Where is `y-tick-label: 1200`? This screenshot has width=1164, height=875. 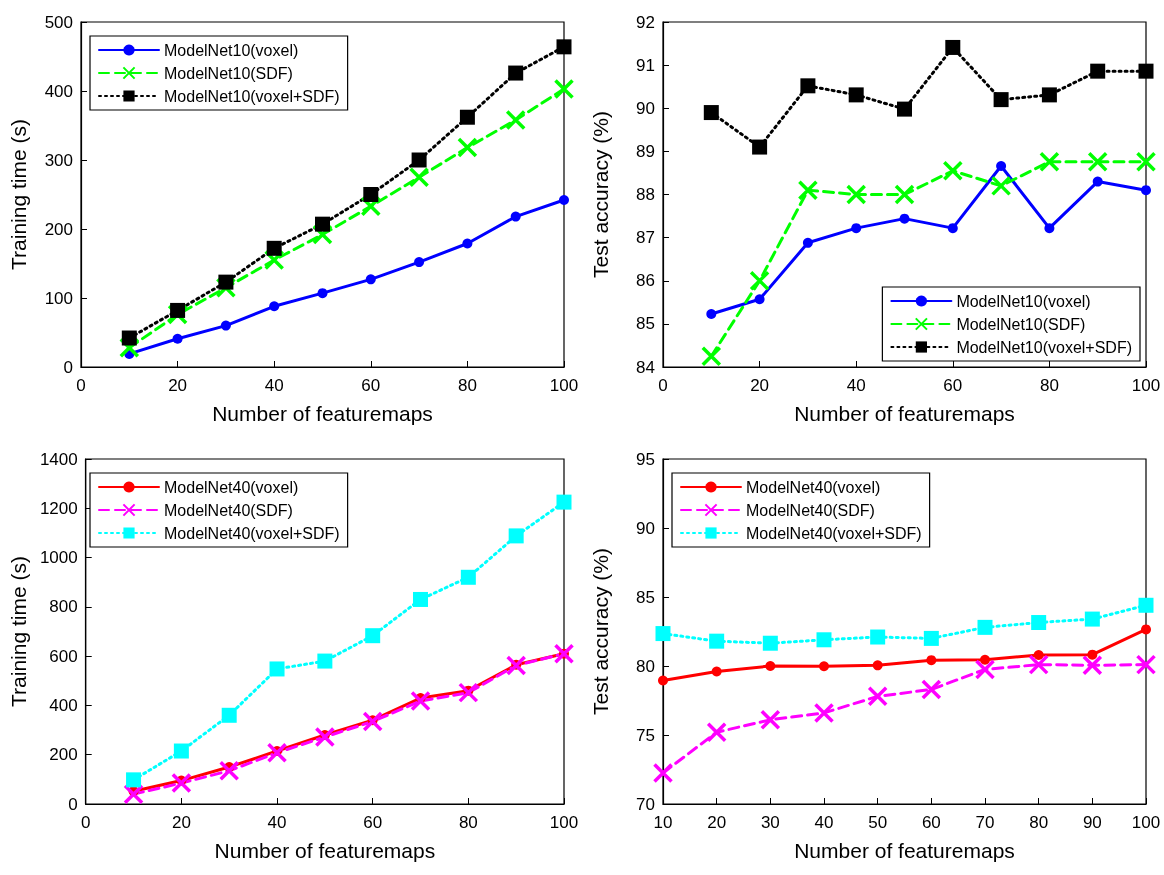 y-tick-label: 1200 is located at coordinates (58, 508).